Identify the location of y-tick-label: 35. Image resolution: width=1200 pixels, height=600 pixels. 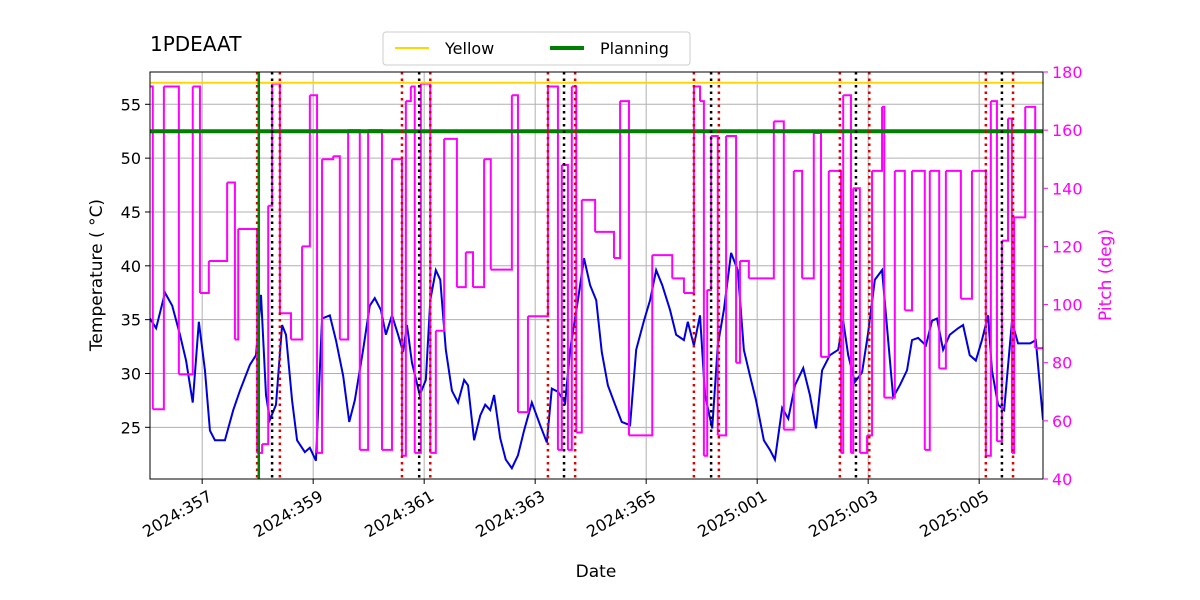
(131, 320).